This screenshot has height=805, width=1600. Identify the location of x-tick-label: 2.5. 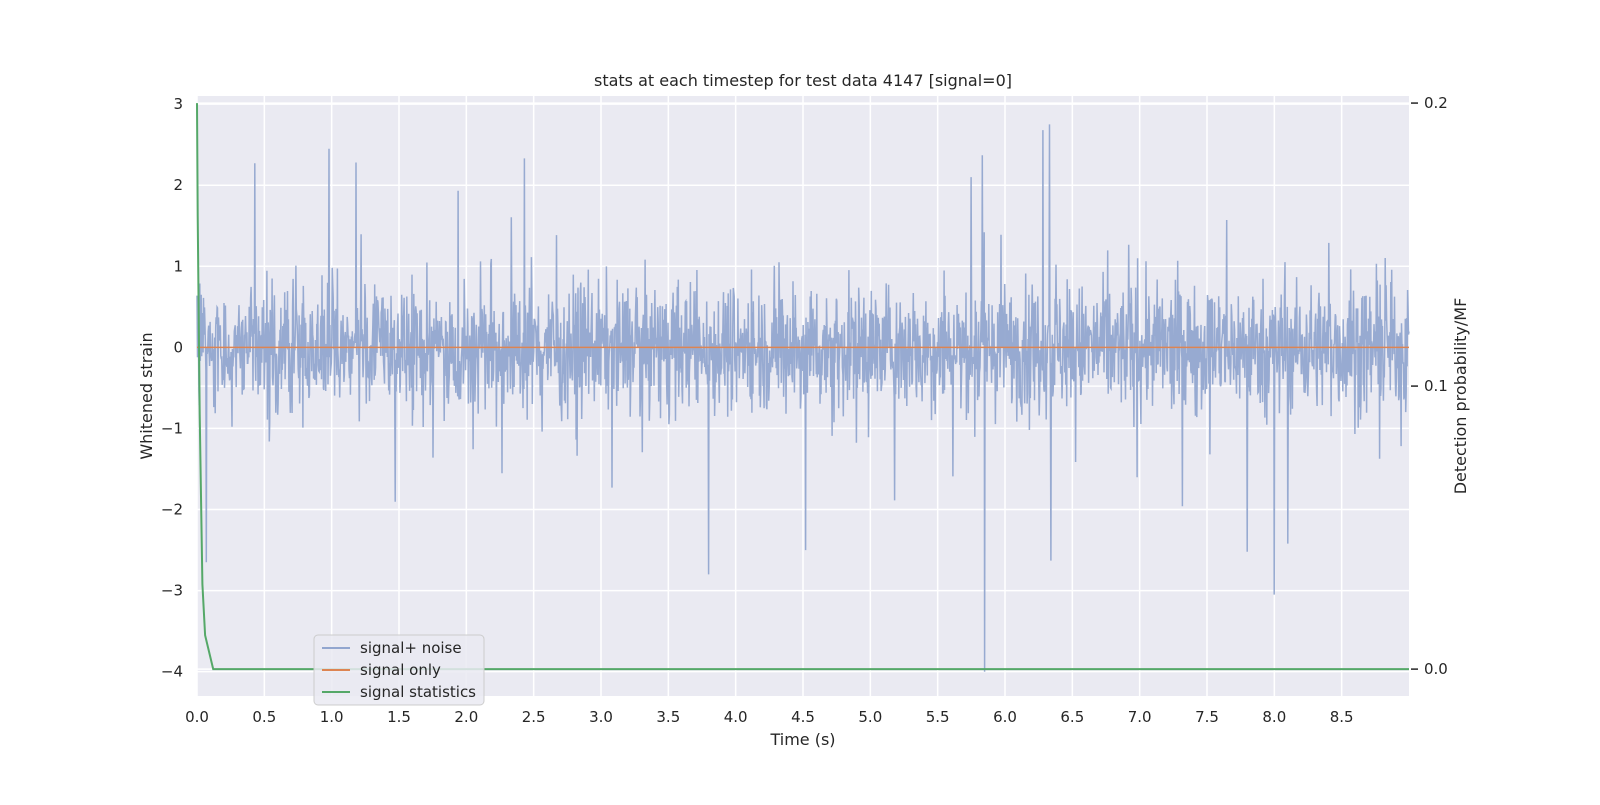
(534, 717).